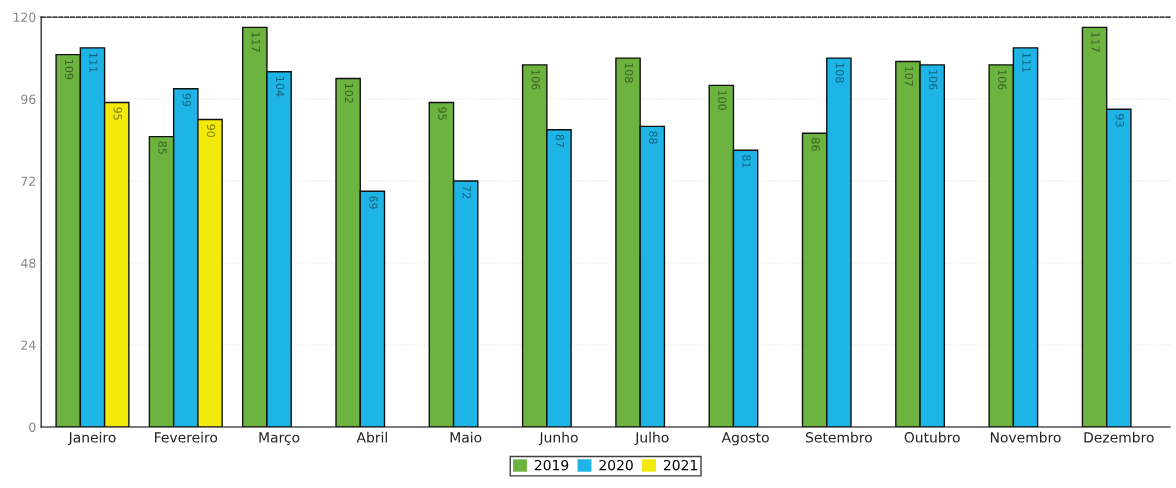 The height and width of the screenshot is (488, 1176). What do you see at coordinates (371, 437) in the screenshot?
I see `x-tick-label: Abril` at bounding box center [371, 437].